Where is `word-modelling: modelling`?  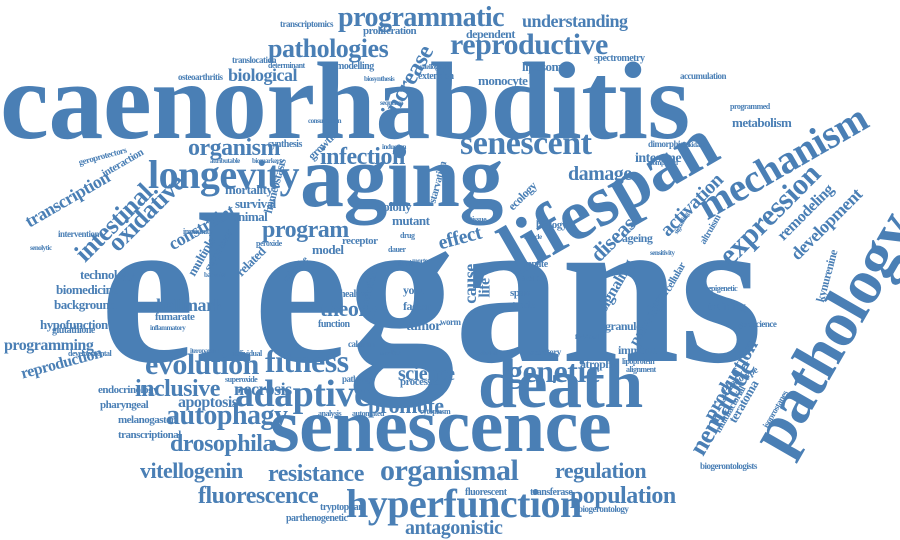 word-modelling: modelling is located at coordinates (355, 66).